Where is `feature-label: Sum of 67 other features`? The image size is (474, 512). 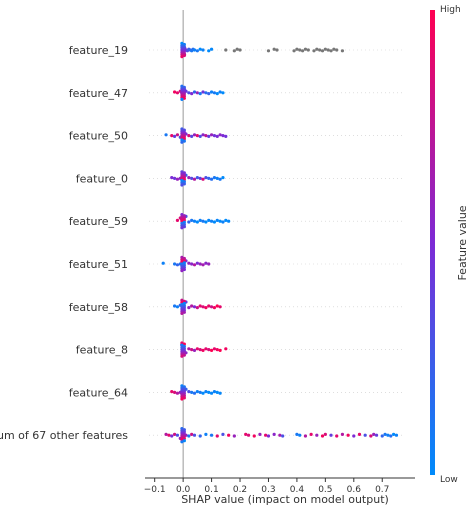 feature-label: Sum of 67 other features is located at coordinates (64, 435).